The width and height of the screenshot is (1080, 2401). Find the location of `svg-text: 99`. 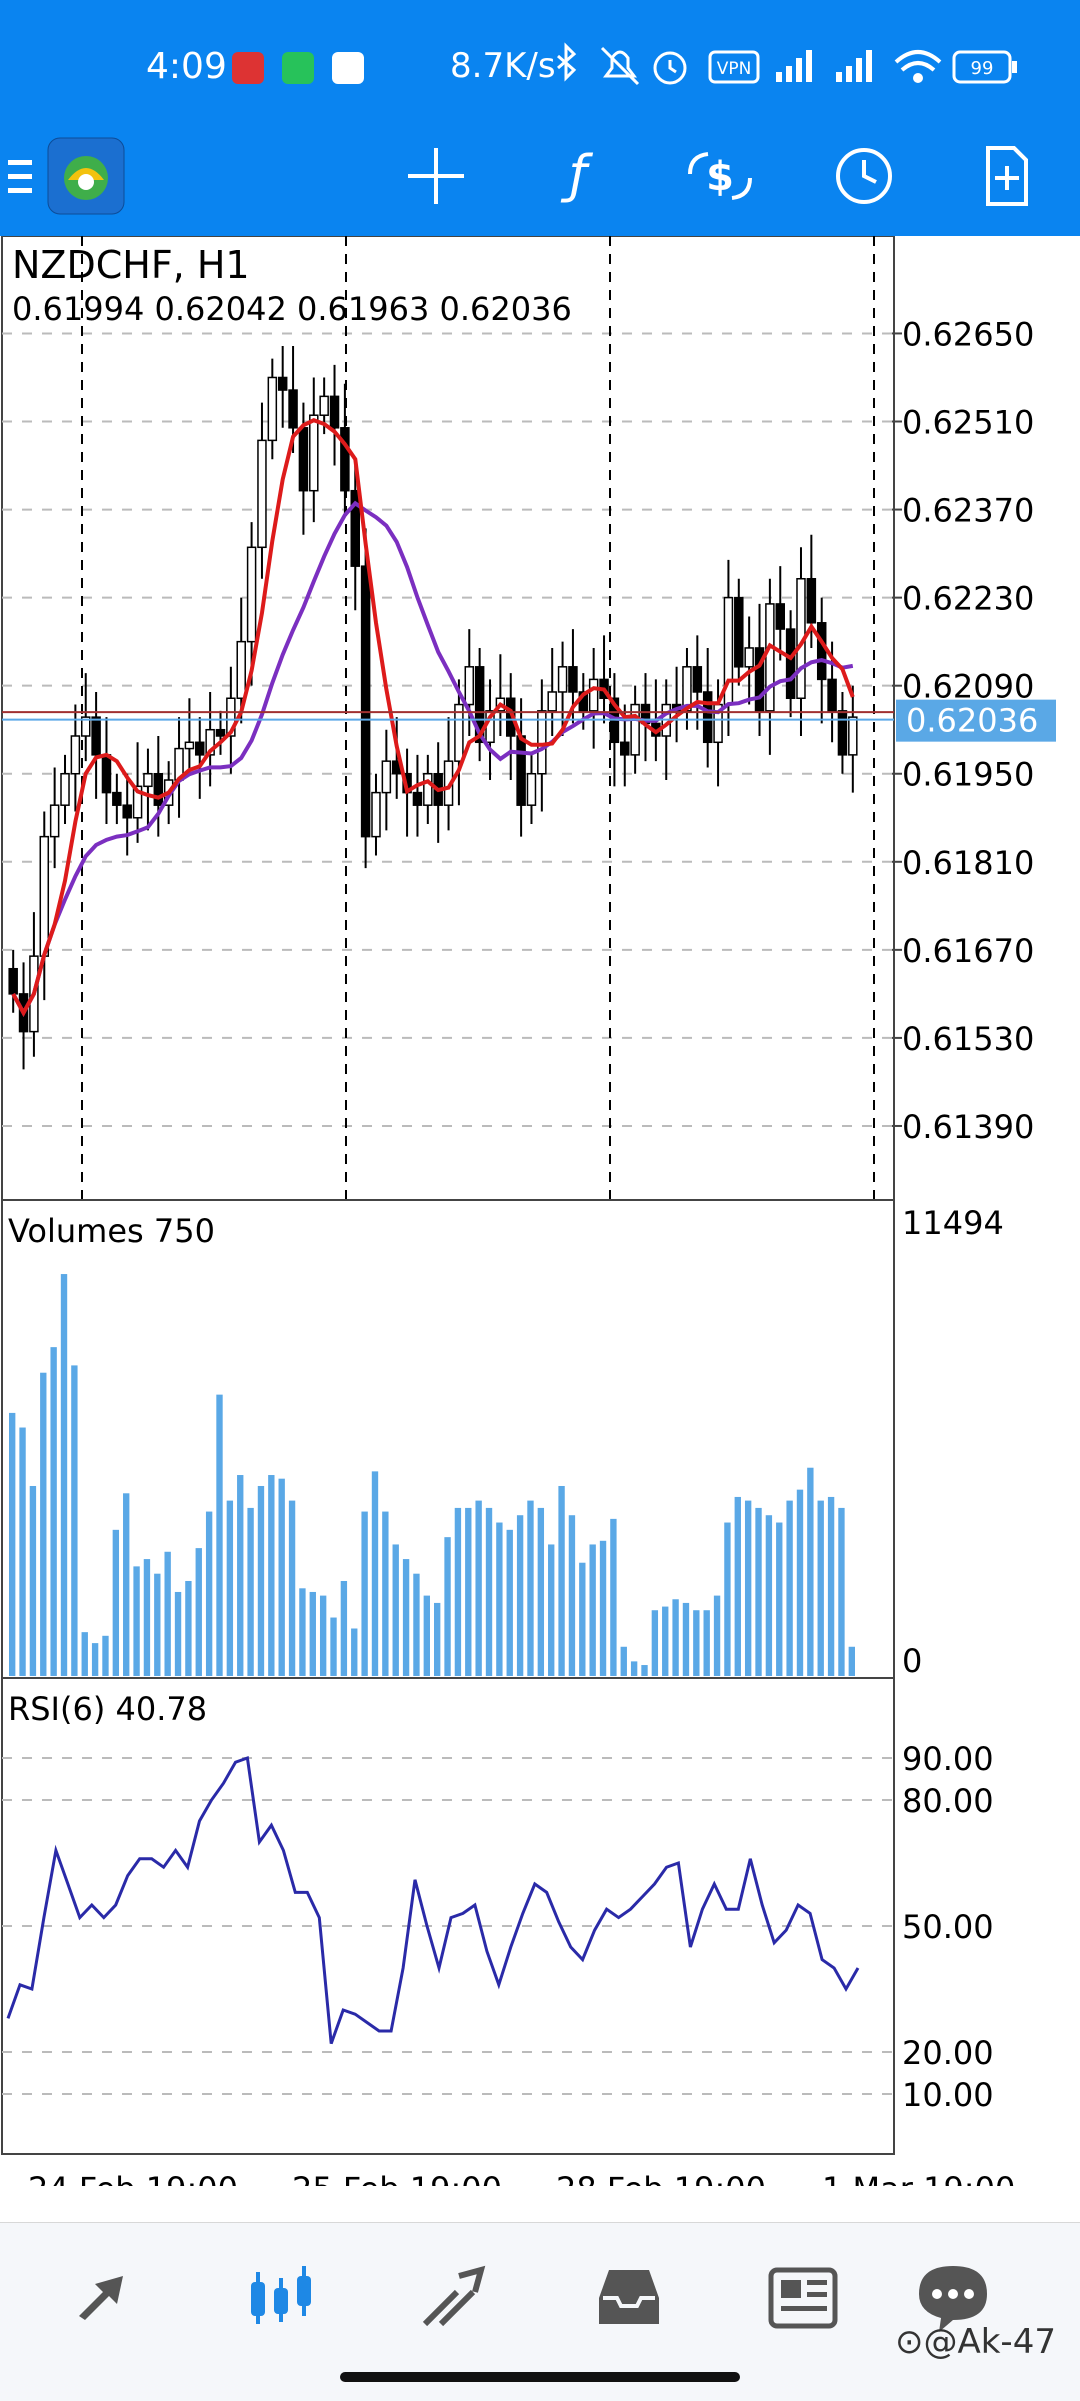

svg-text: 99 is located at coordinates (982, 68).